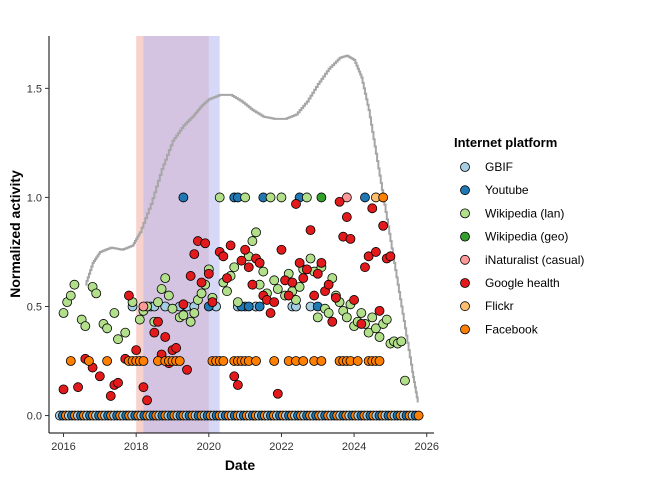  I want to click on legend-key-inaturalist-casual, so click(465, 259).